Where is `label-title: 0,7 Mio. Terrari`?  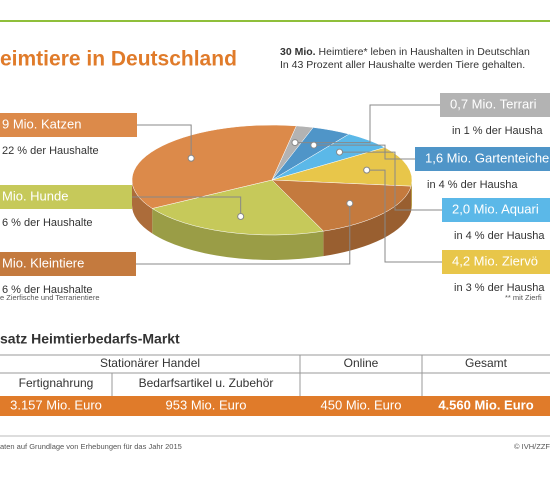
label-title: 0,7 Mio. Terrari is located at coordinates (493, 103).